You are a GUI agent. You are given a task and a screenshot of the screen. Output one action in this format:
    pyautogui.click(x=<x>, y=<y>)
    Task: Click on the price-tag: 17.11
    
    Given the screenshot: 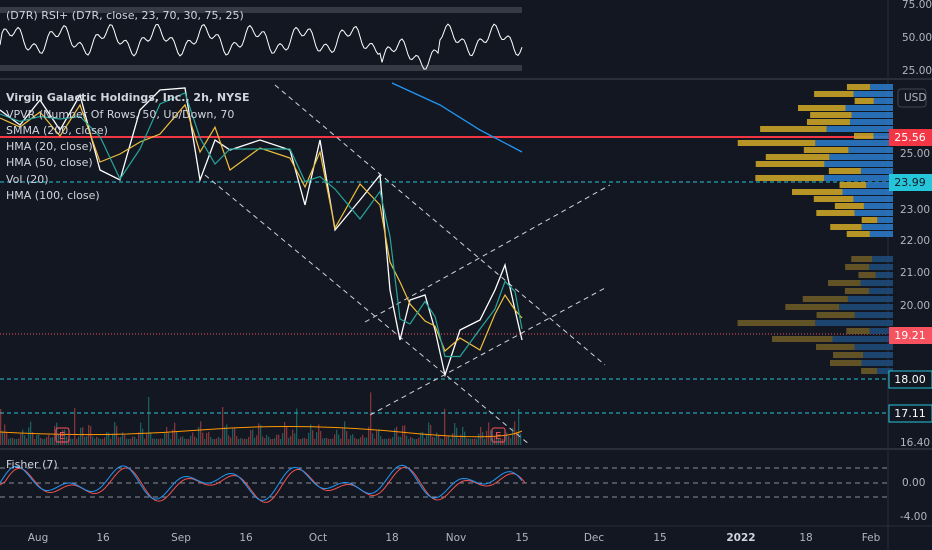 What is the action you would take?
    pyautogui.click(x=910, y=413)
    